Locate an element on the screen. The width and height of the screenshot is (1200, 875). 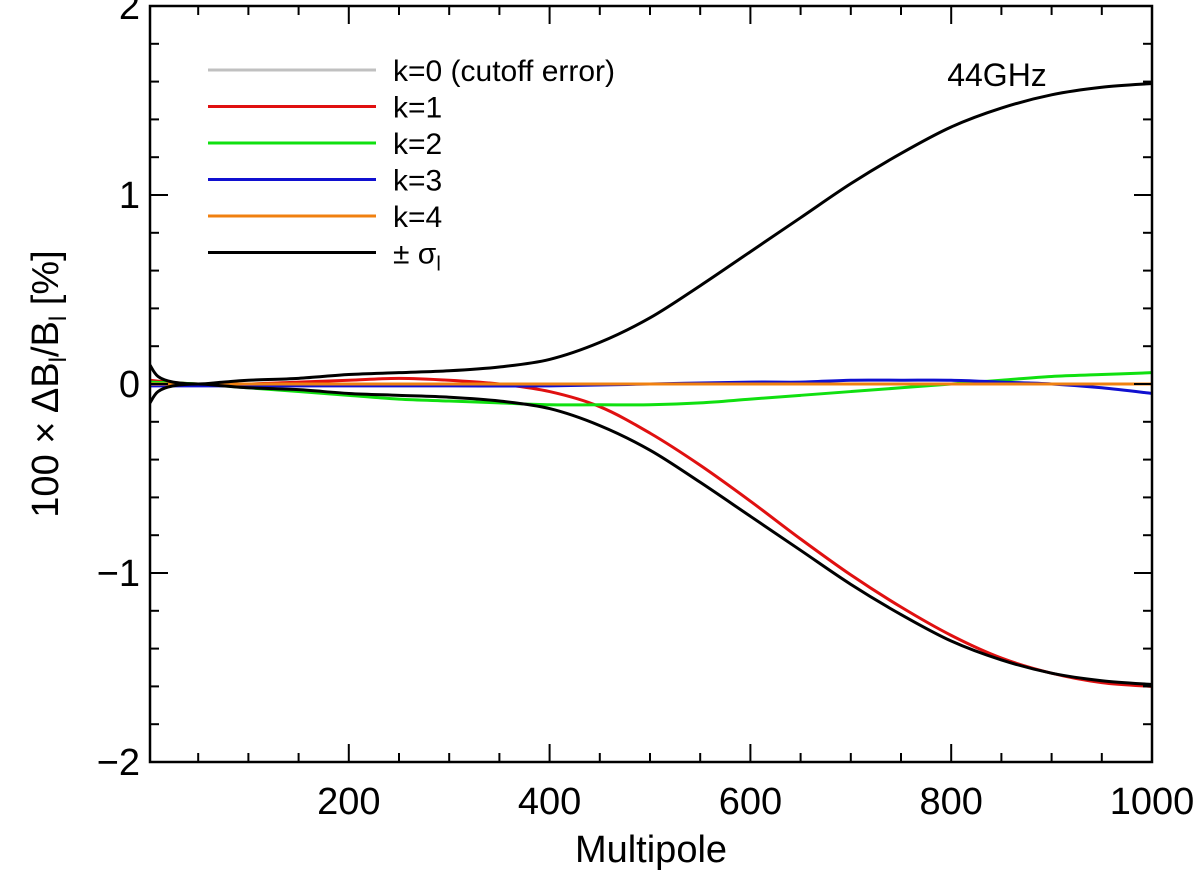
x-axis-title: Multipole is located at coordinates (651, 850).